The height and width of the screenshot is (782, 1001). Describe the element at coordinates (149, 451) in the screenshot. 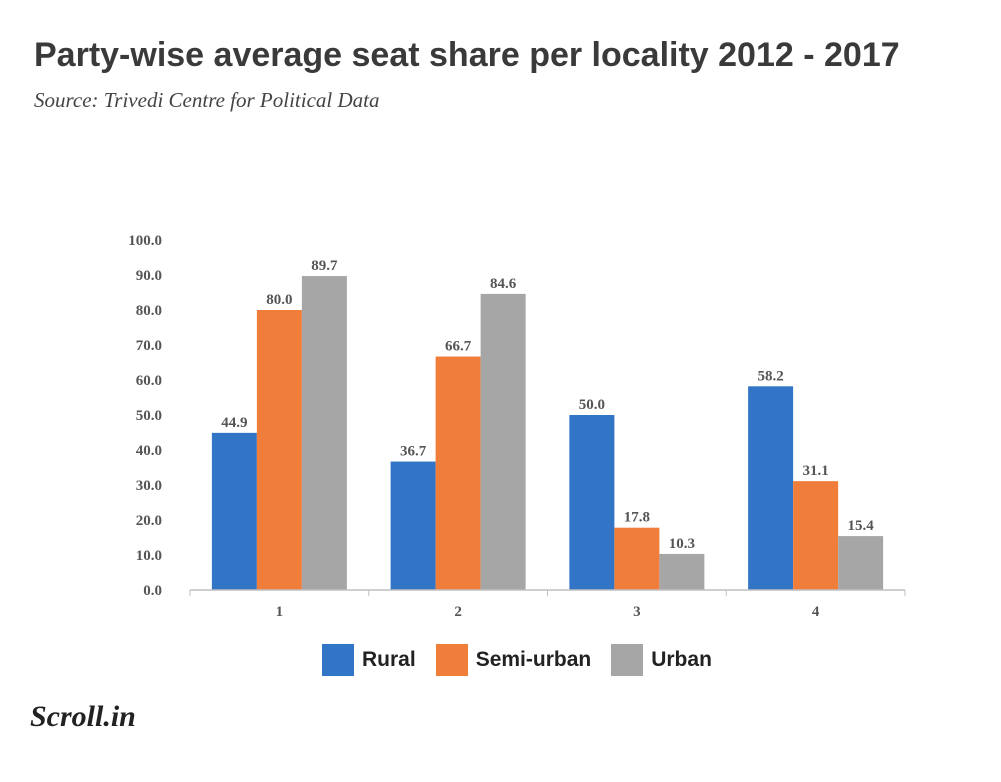

I see `y-tick-label: 40.0` at that location.